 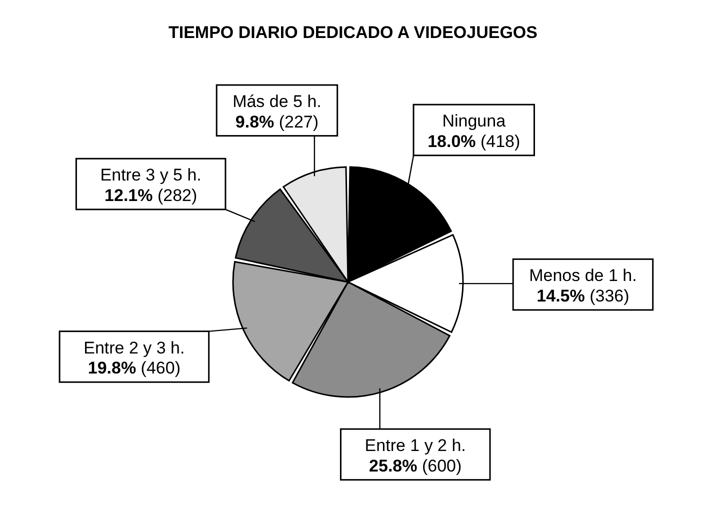 What do you see at coordinates (277, 102) in the screenshot?
I see `slice-label: Más de 5 h.` at bounding box center [277, 102].